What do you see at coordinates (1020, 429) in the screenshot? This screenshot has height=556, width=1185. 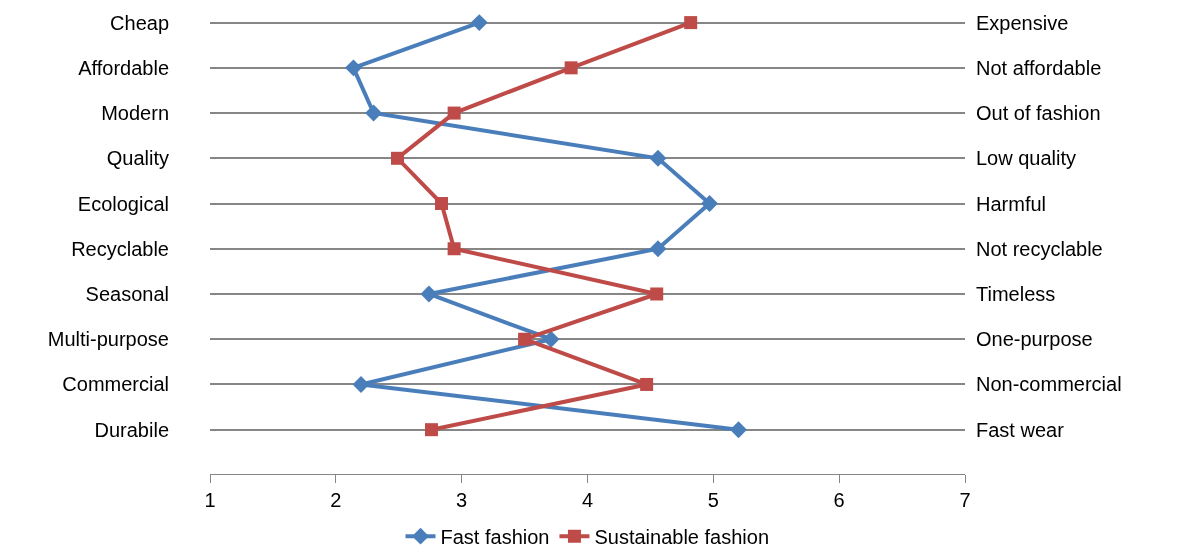 I see `y2-tick-label: Fast wear` at bounding box center [1020, 429].